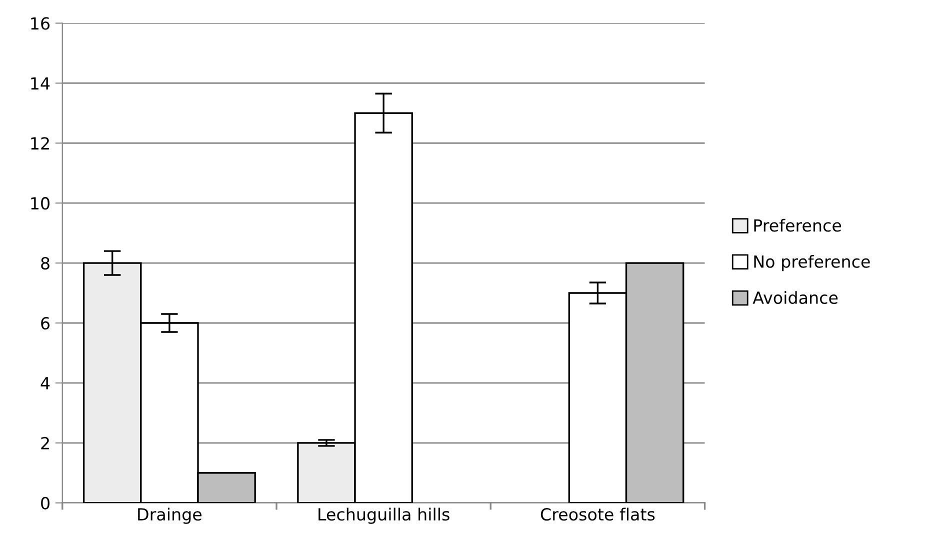 The height and width of the screenshot is (552, 931). What do you see at coordinates (170, 516) in the screenshot?
I see `x-tick-label: Drainge` at bounding box center [170, 516].